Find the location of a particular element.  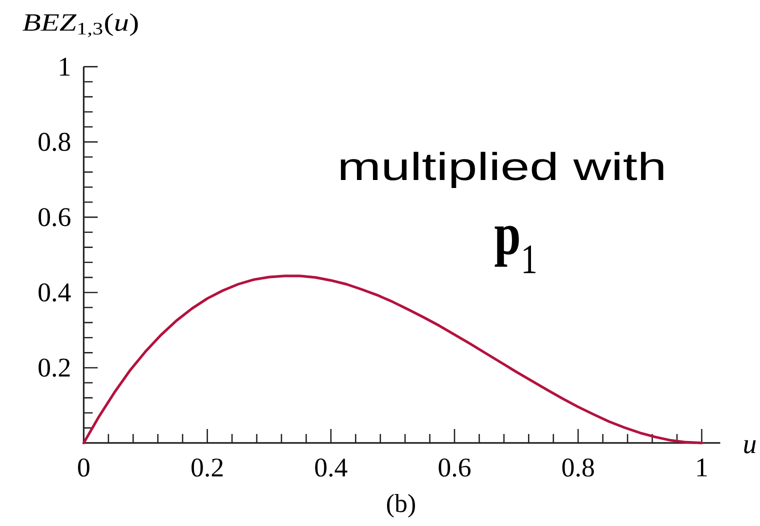

x-tick-label: 1 is located at coordinates (702, 467).